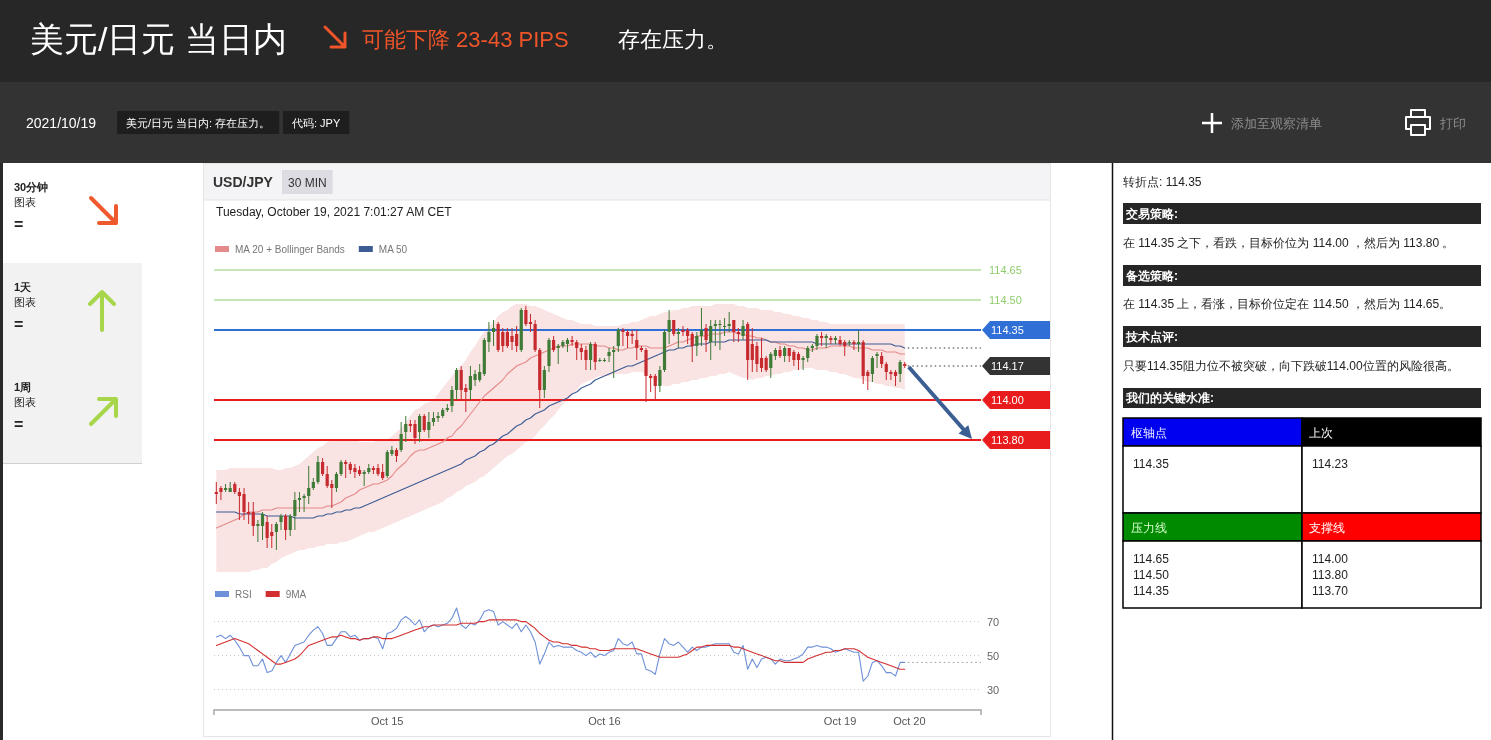 This screenshot has width=1491, height=740. I want to click on legend-label: MA 50, so click(393, 249).